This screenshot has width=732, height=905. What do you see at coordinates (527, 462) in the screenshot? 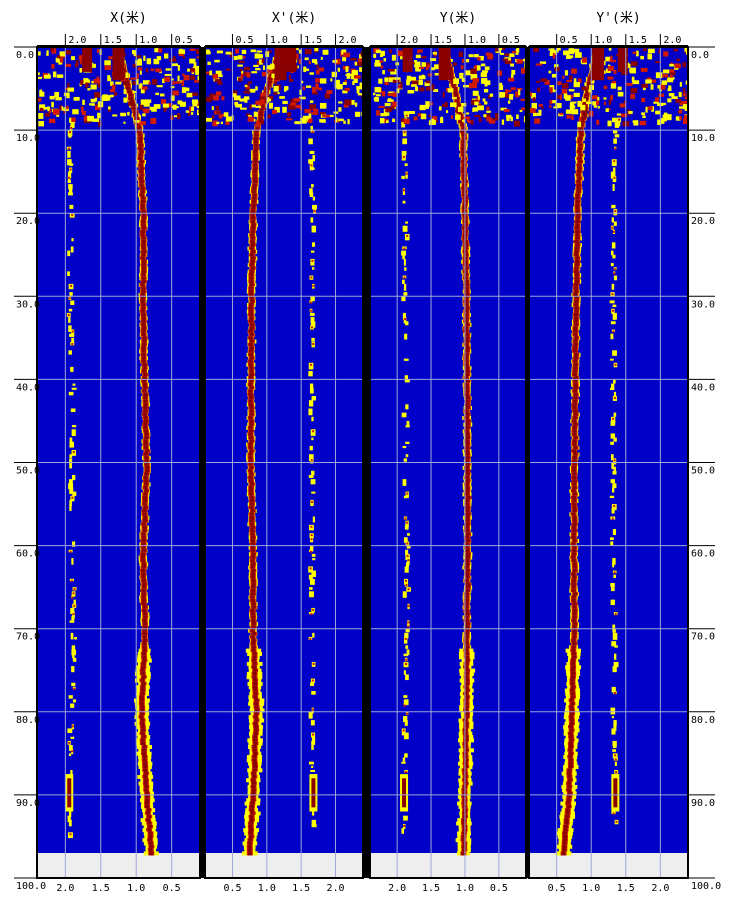
I see `panel-divider` at bounding box center [527, 462].